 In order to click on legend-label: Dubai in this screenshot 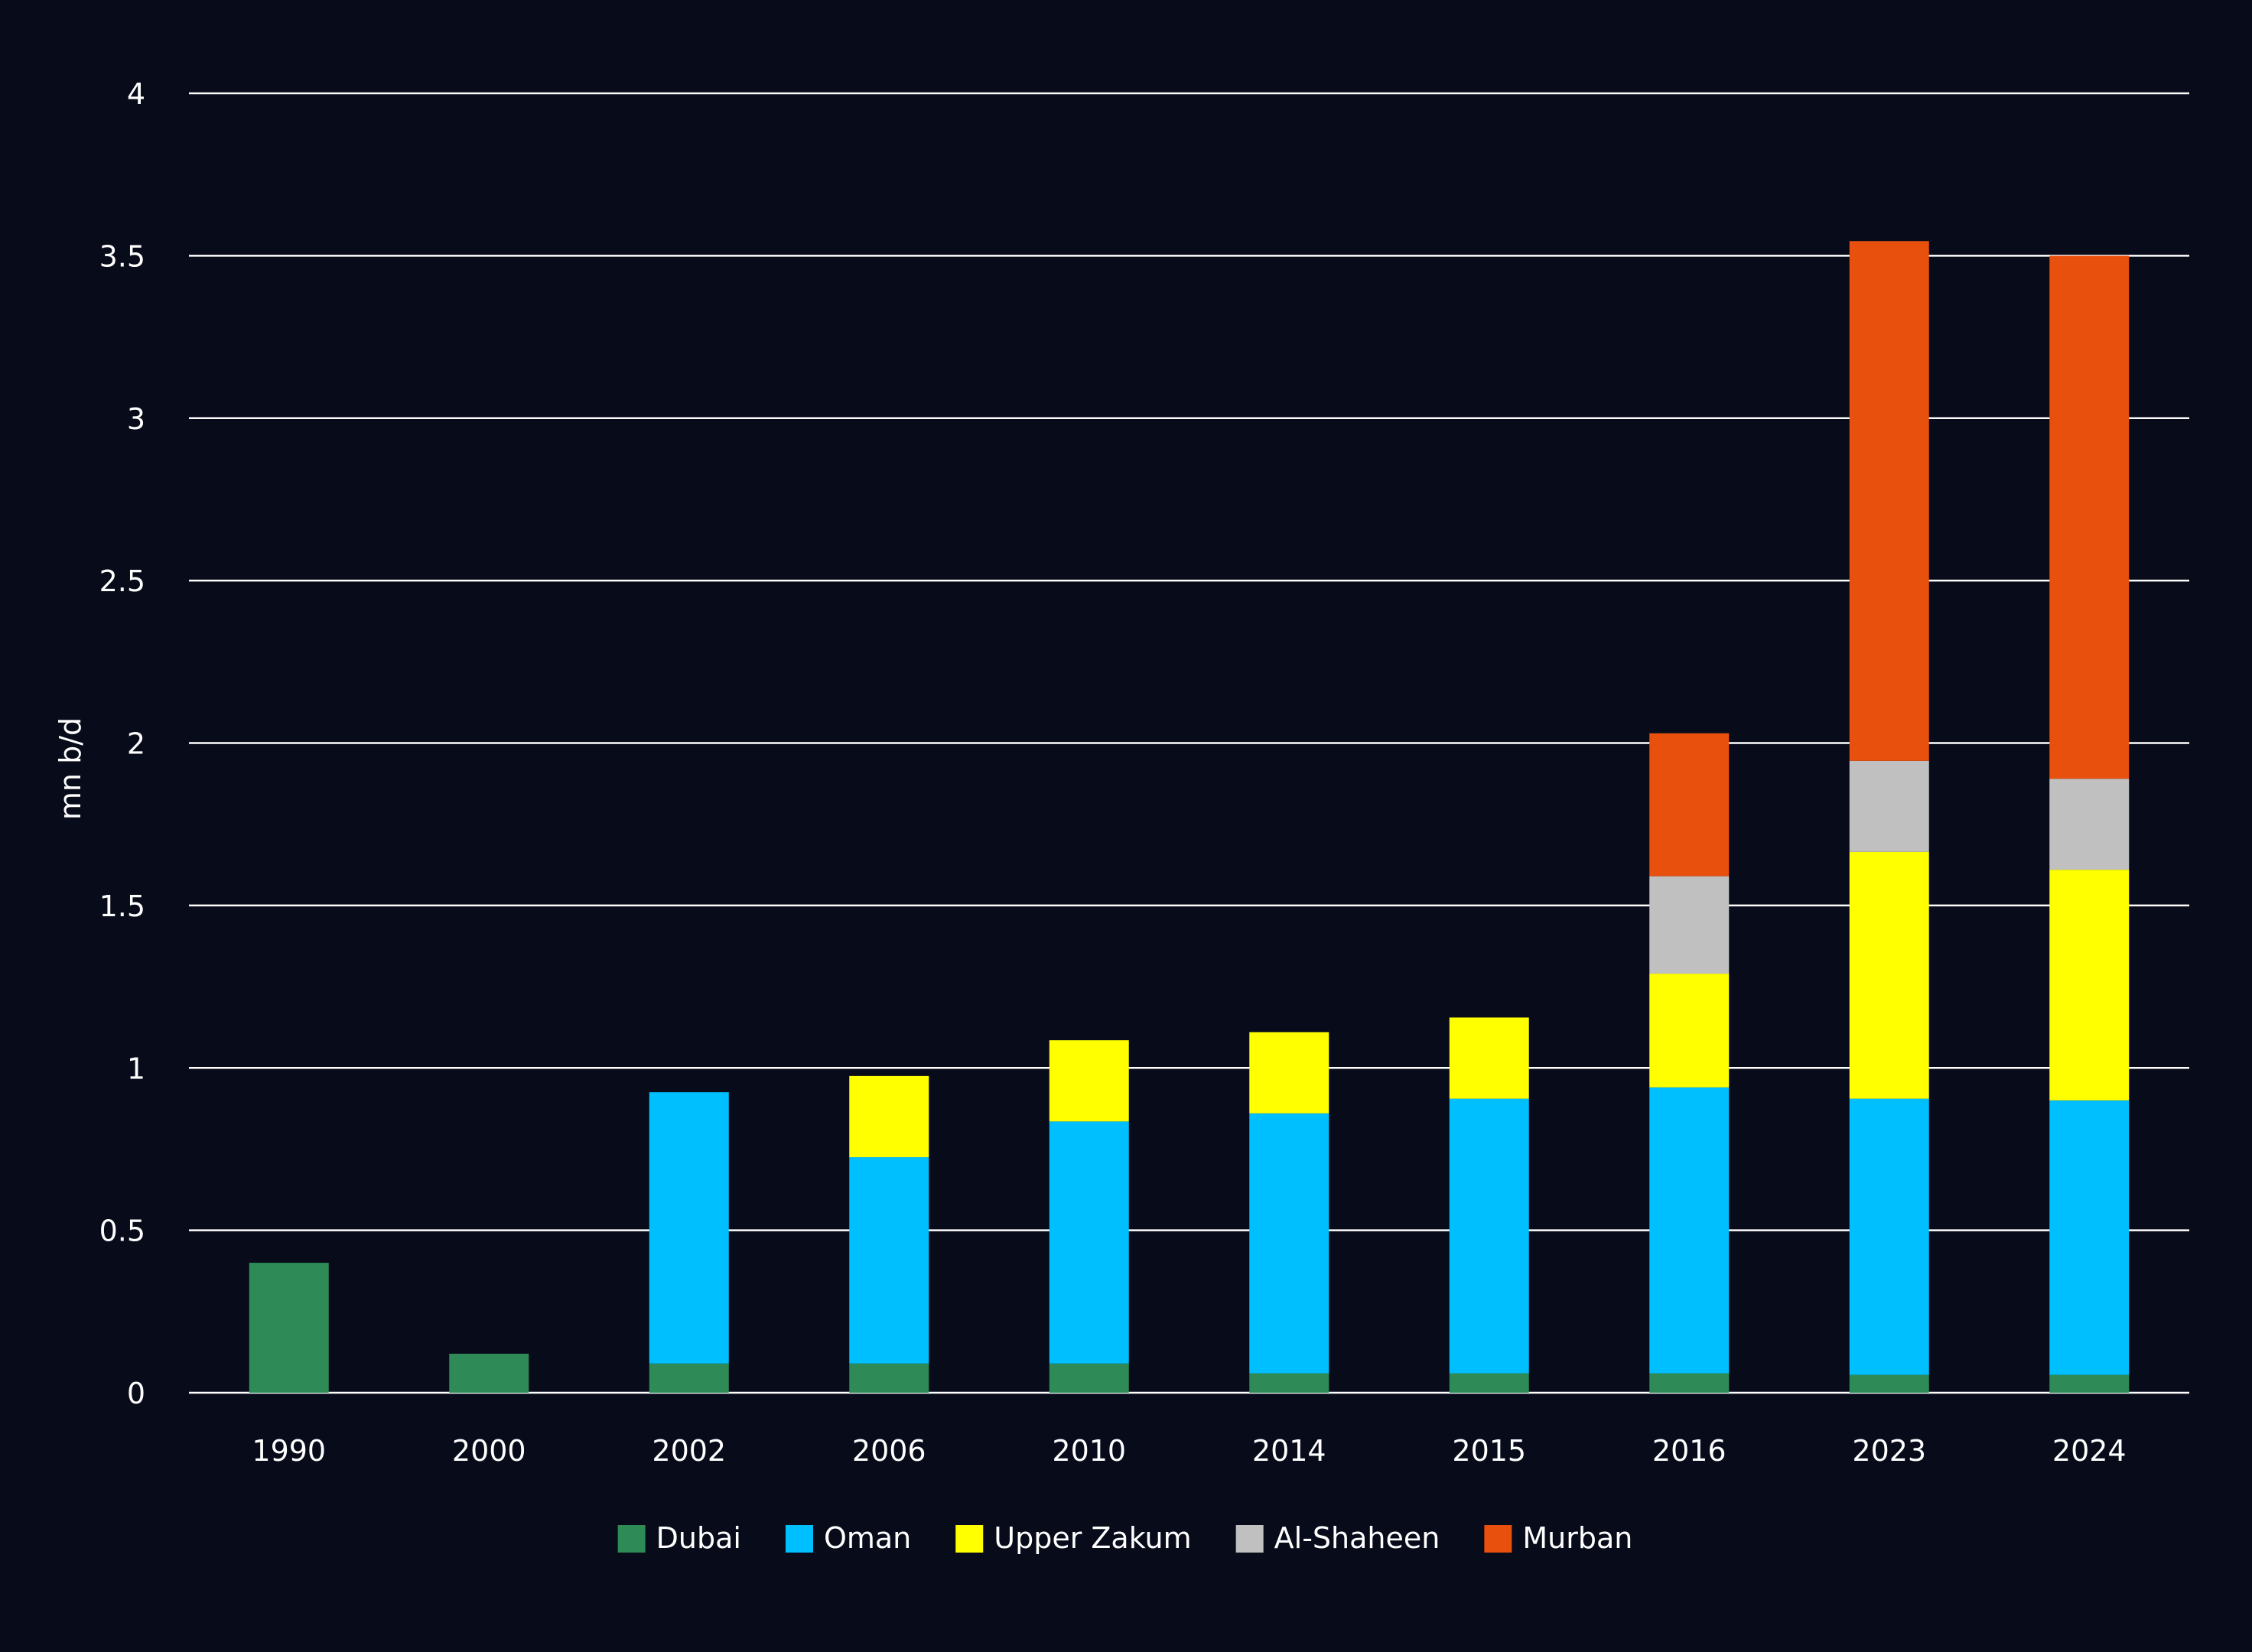, I will do `click(699, 1538)`.